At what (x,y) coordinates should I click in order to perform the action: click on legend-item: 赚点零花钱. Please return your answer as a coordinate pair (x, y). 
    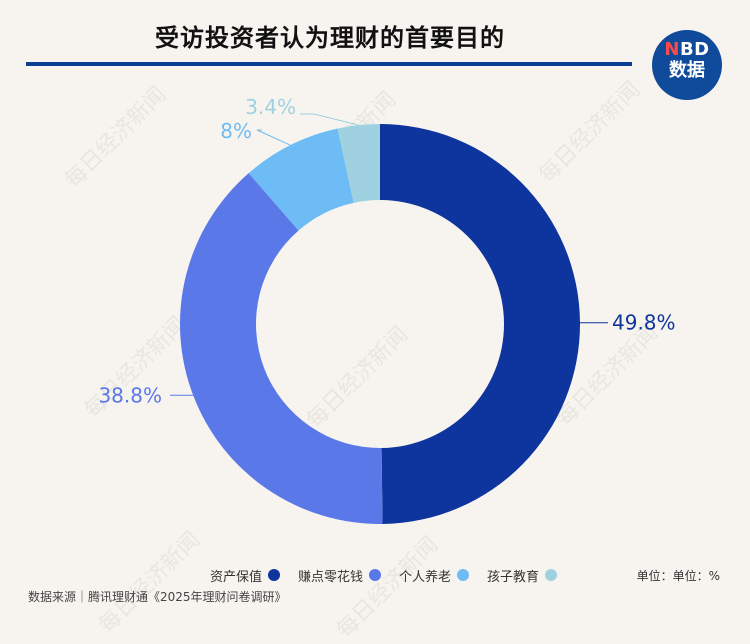
    Looking at the image, I should click on (340, 575).